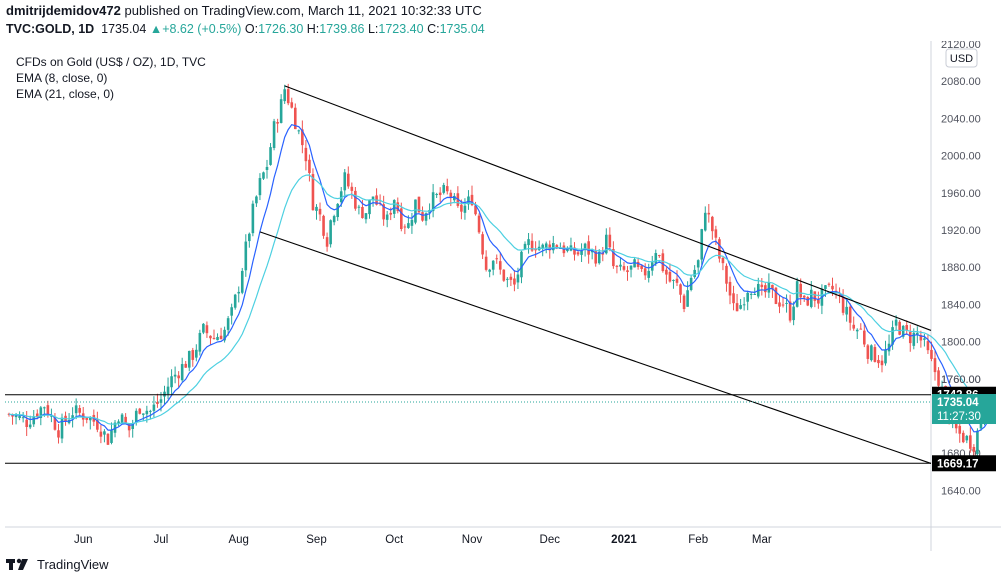 Image resolution: width=1007 pixels, height=585 pixels. I want to click on brand-name: TradingView, so click(73, 564).